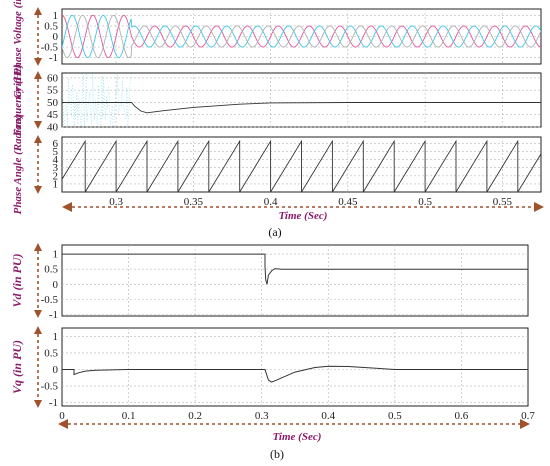 The height and width of the screenshot is (466, 550). Describe the element at coordinates (18, 100) in the screenshot. I see `panel-frequency-ylabel: Frequency (Hz)` at that location.